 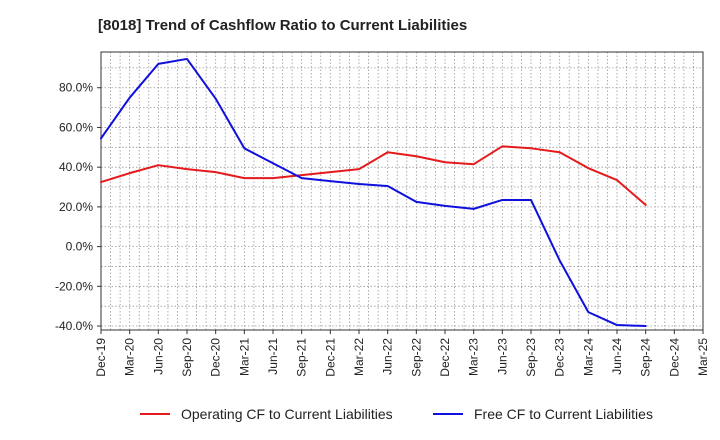 What do you see at coordinates (187, 357) in the screenshot?
I see `x-tick-label: Sep-20` at bounding box center [187, 357].